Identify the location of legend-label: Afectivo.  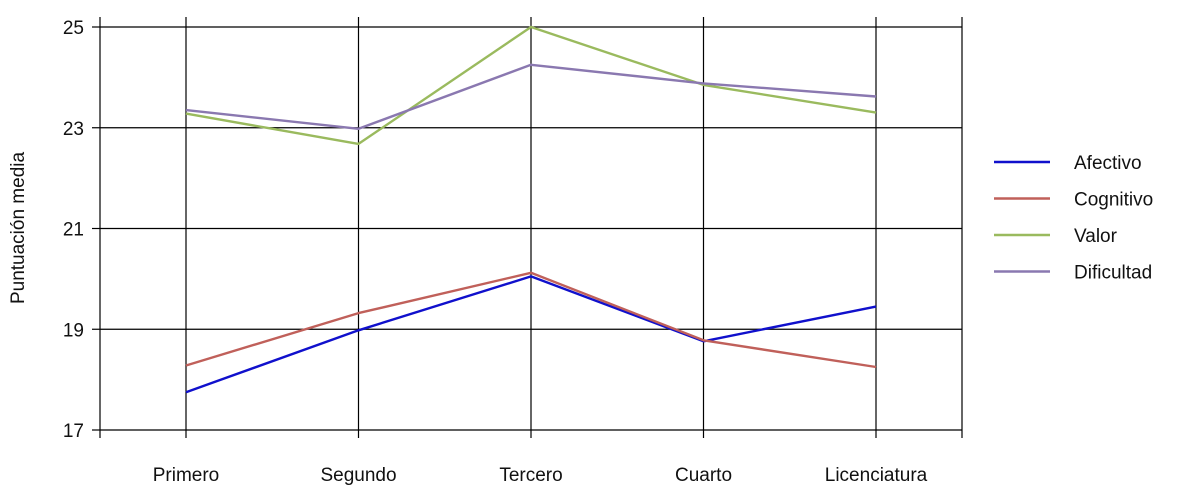
(1108, 163).